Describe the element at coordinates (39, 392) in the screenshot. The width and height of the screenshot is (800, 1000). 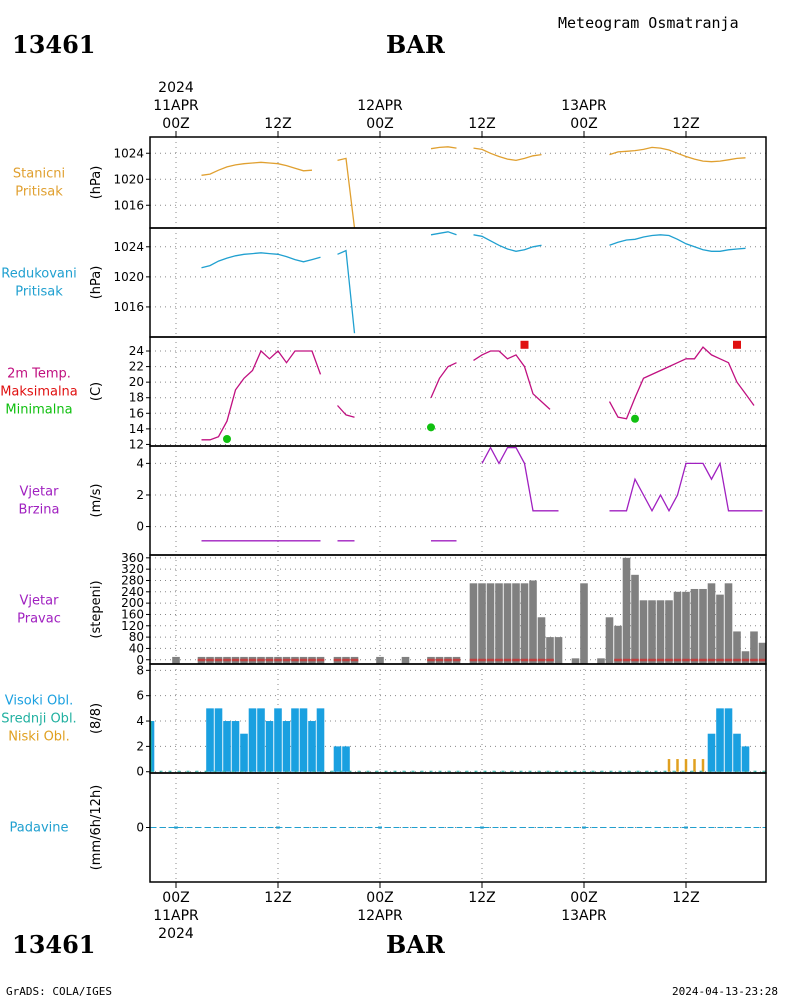
I see `panel-label: Maksimalna` at that location.